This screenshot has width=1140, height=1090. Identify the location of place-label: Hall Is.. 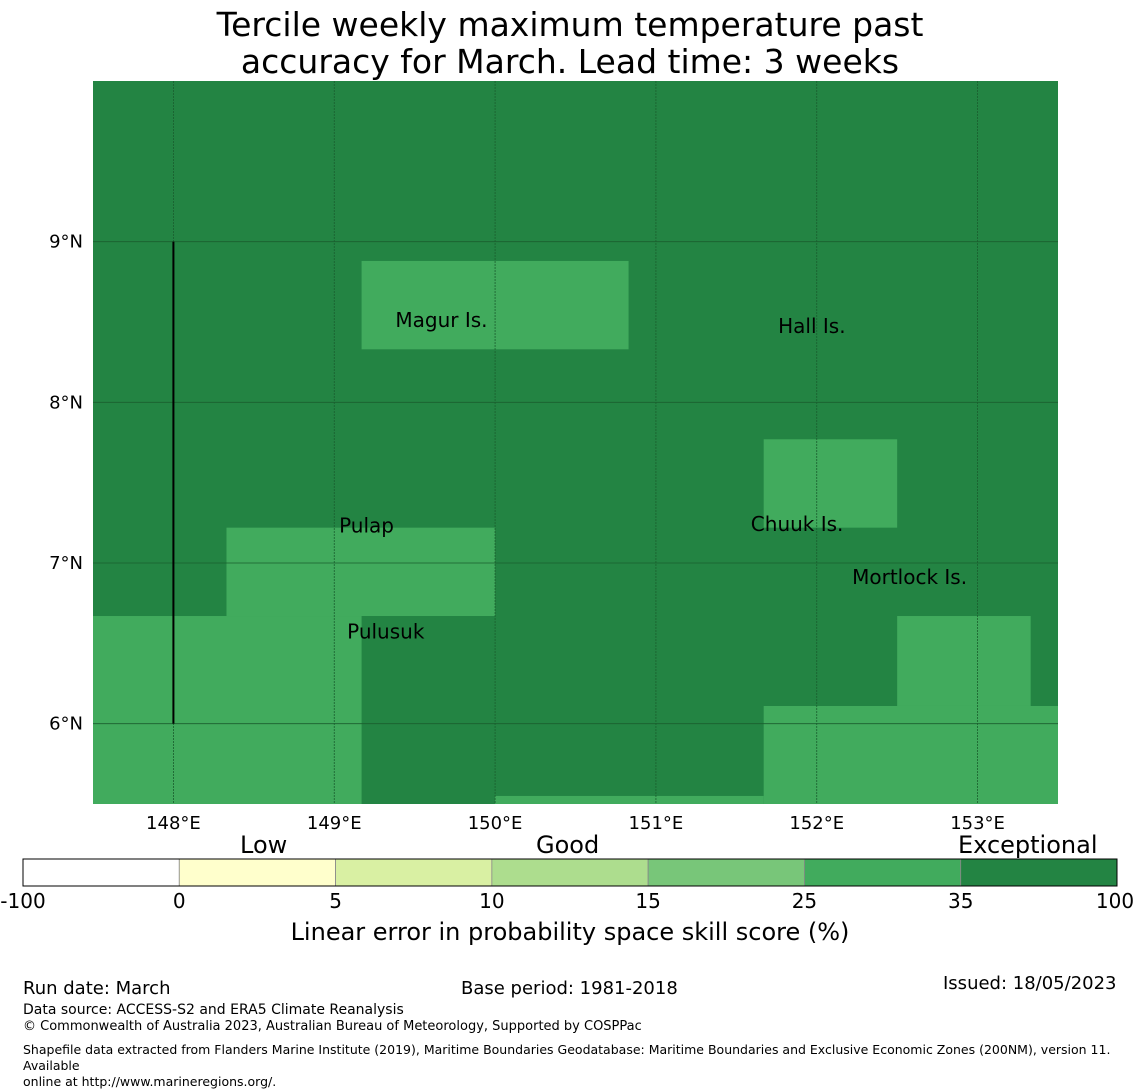
(811, 326).